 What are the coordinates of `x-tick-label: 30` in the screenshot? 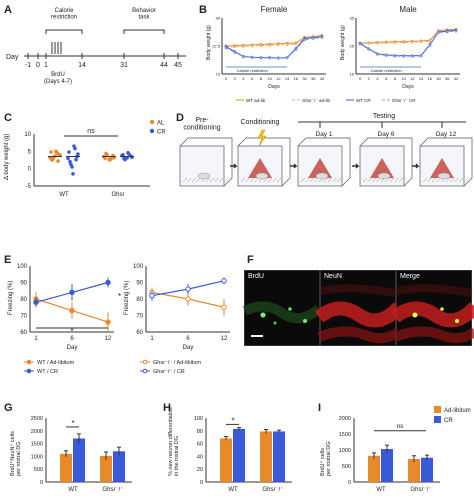 It's located at (304, 78).